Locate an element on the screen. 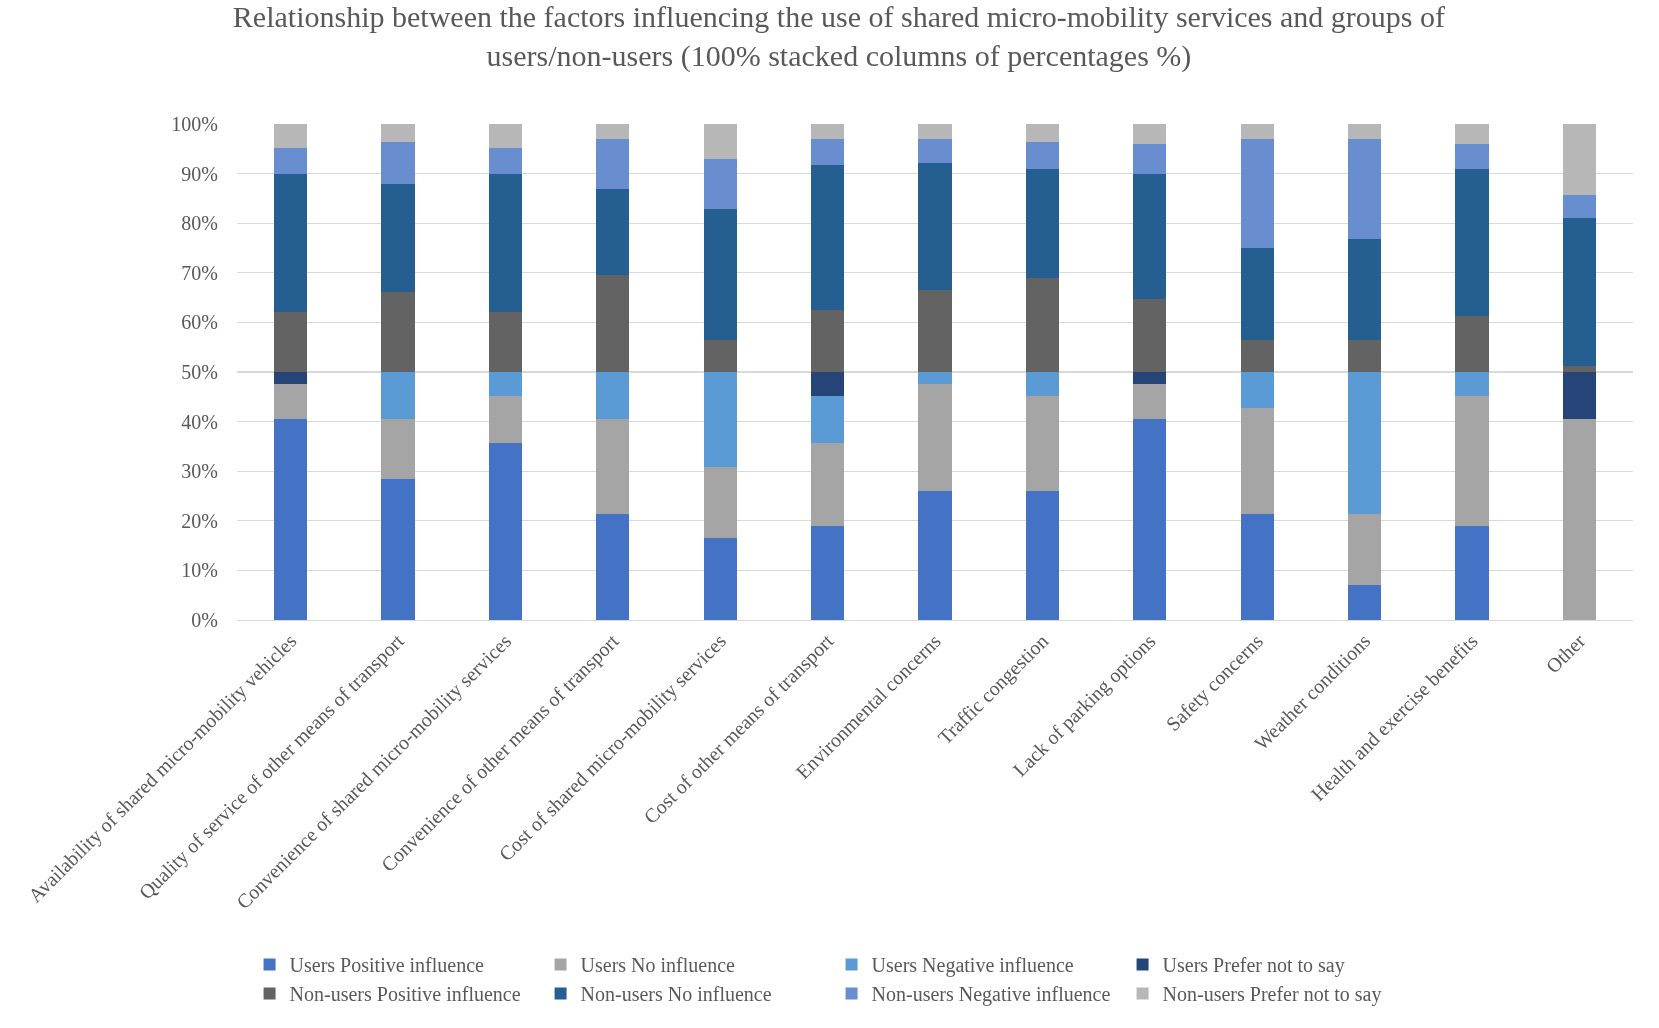  y-tick-label: 50% is located at coordinates (199, 372).